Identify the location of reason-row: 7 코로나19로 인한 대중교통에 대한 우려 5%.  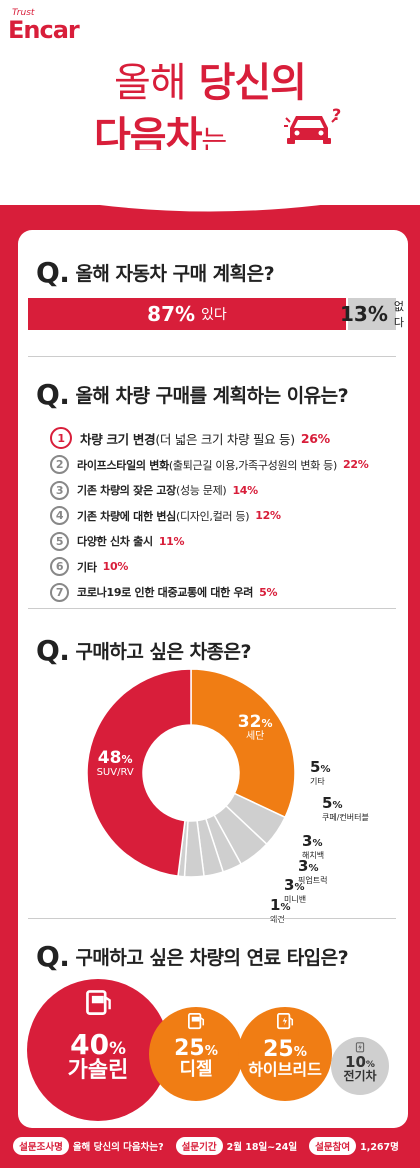
(209, 593).